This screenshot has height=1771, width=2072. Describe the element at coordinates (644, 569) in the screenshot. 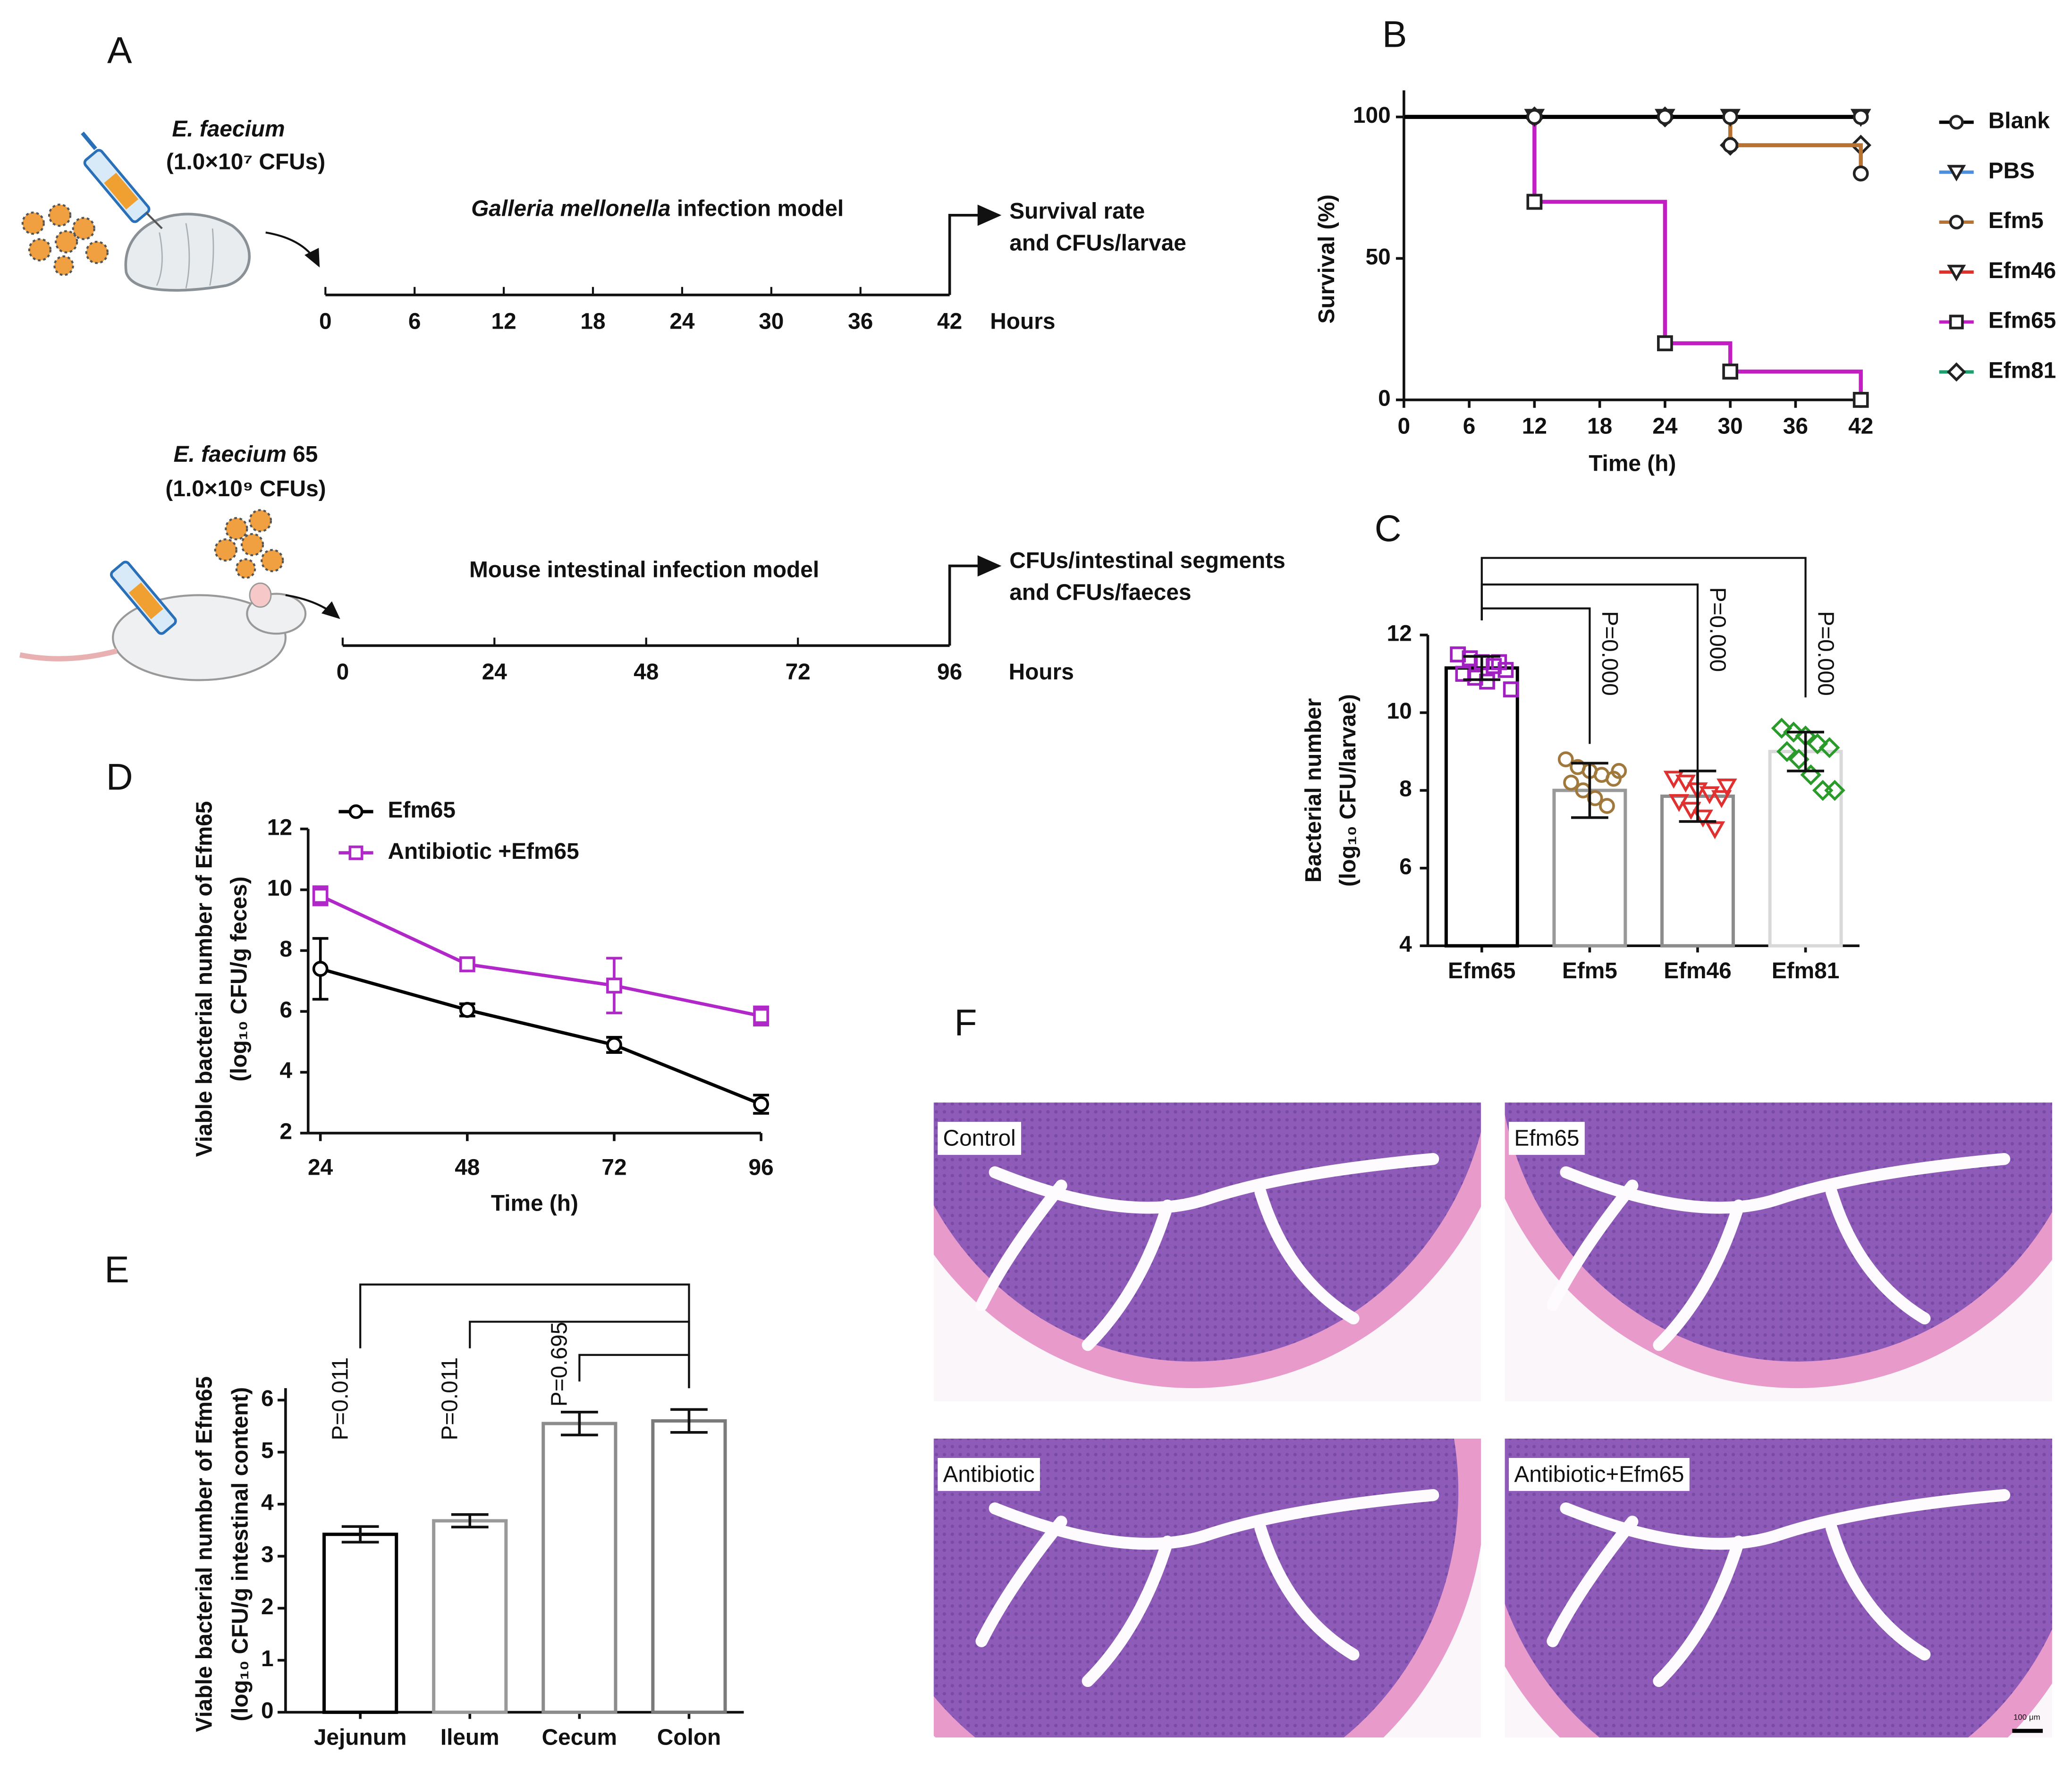

I see `model-title: Mouse intestinal infection model` at that location.